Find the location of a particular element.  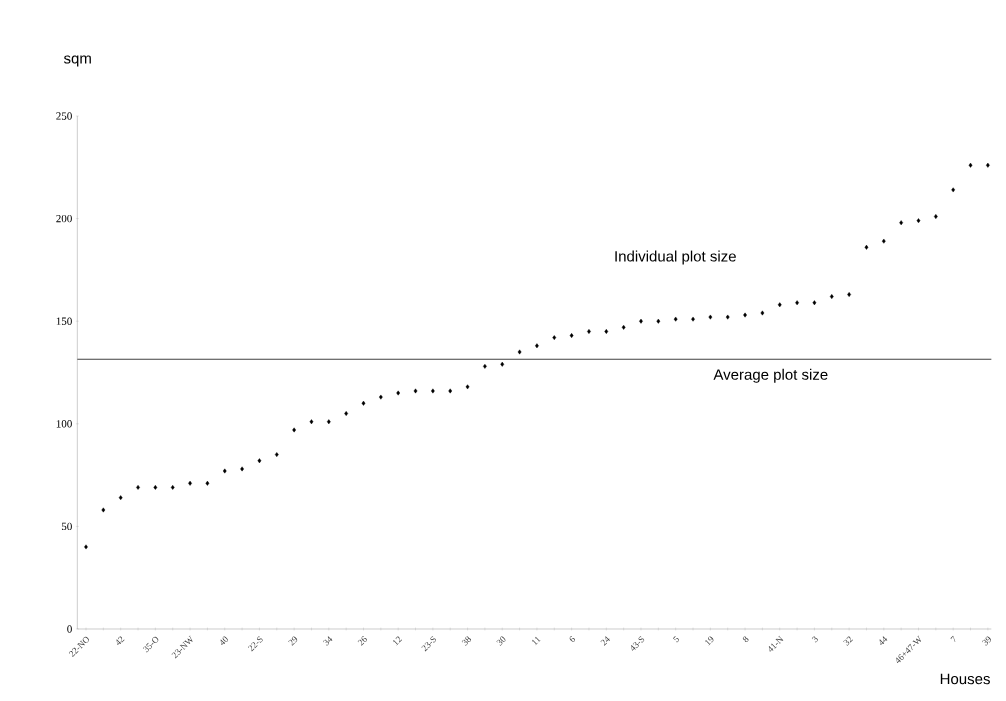

x-tick-label: 8 is located at coordinates (745, 639).